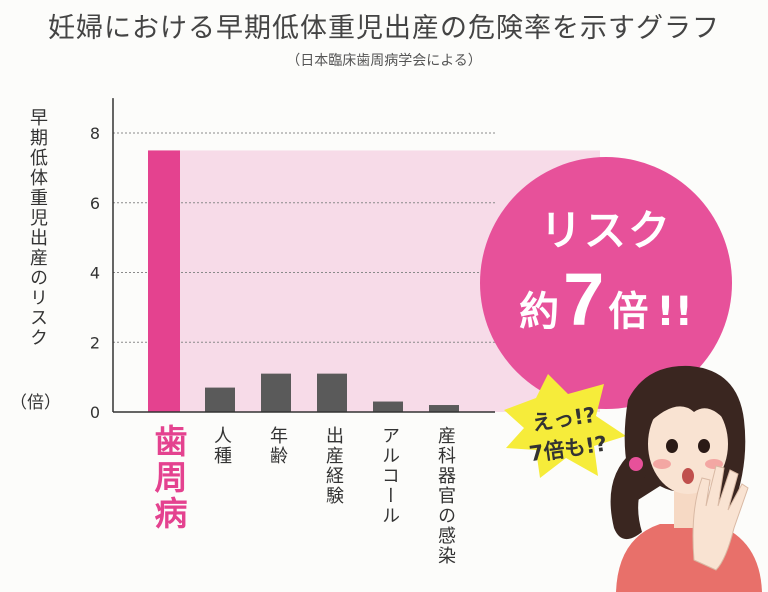  Describe the element at coordinates (628, 312) in the screenshot. I see `bubble-post: 倍` at that location.